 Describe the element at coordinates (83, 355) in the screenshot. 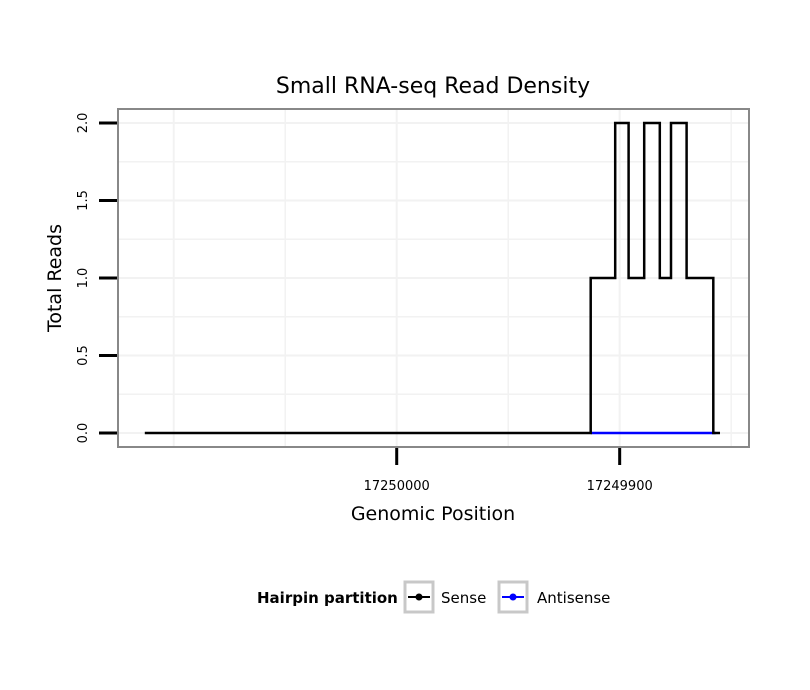

I see `y-tick-label: 0.5` at that location.